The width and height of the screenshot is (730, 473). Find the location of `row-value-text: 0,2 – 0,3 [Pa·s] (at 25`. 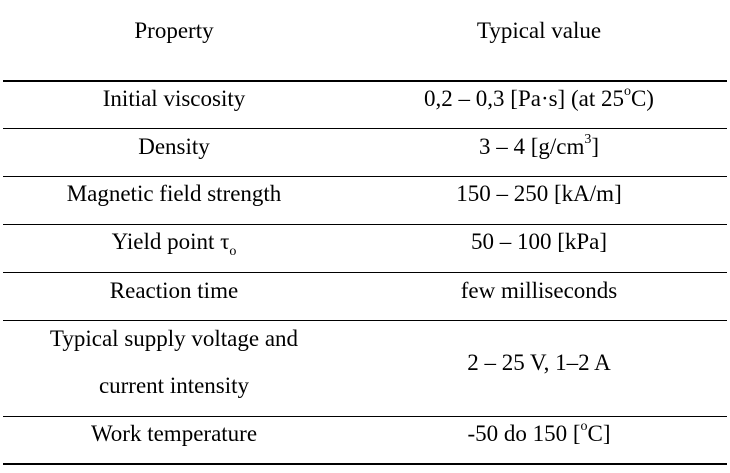

row-value-text: 0,2 – 0,3 [Pa·s] (at 25 is located at coordinates (524, 98).